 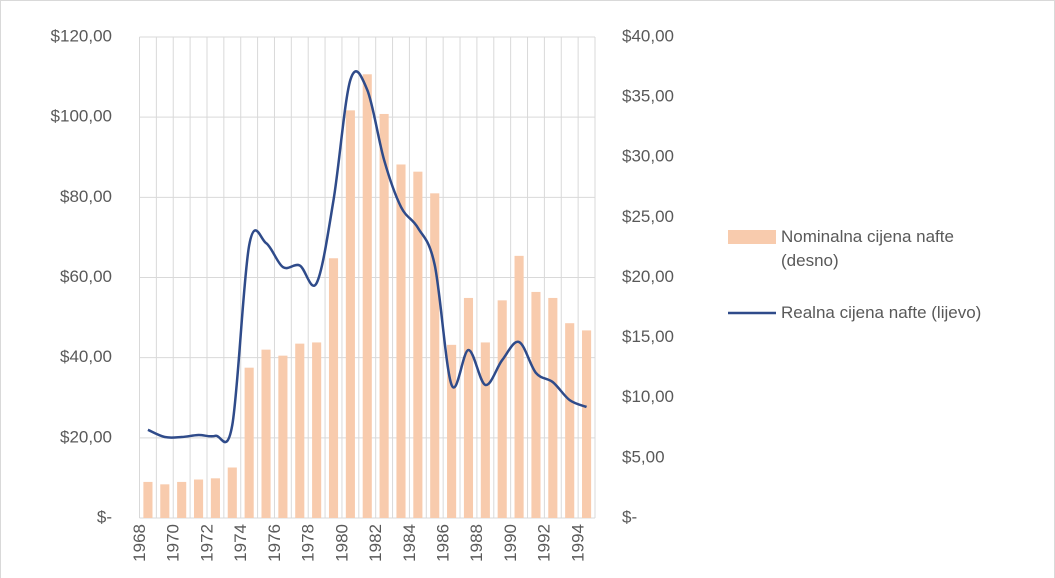 What do you see at coordinates (81, 35) in the screenshot?
I see `y-tick-label: $120,00` at bounding box center [81, 35].